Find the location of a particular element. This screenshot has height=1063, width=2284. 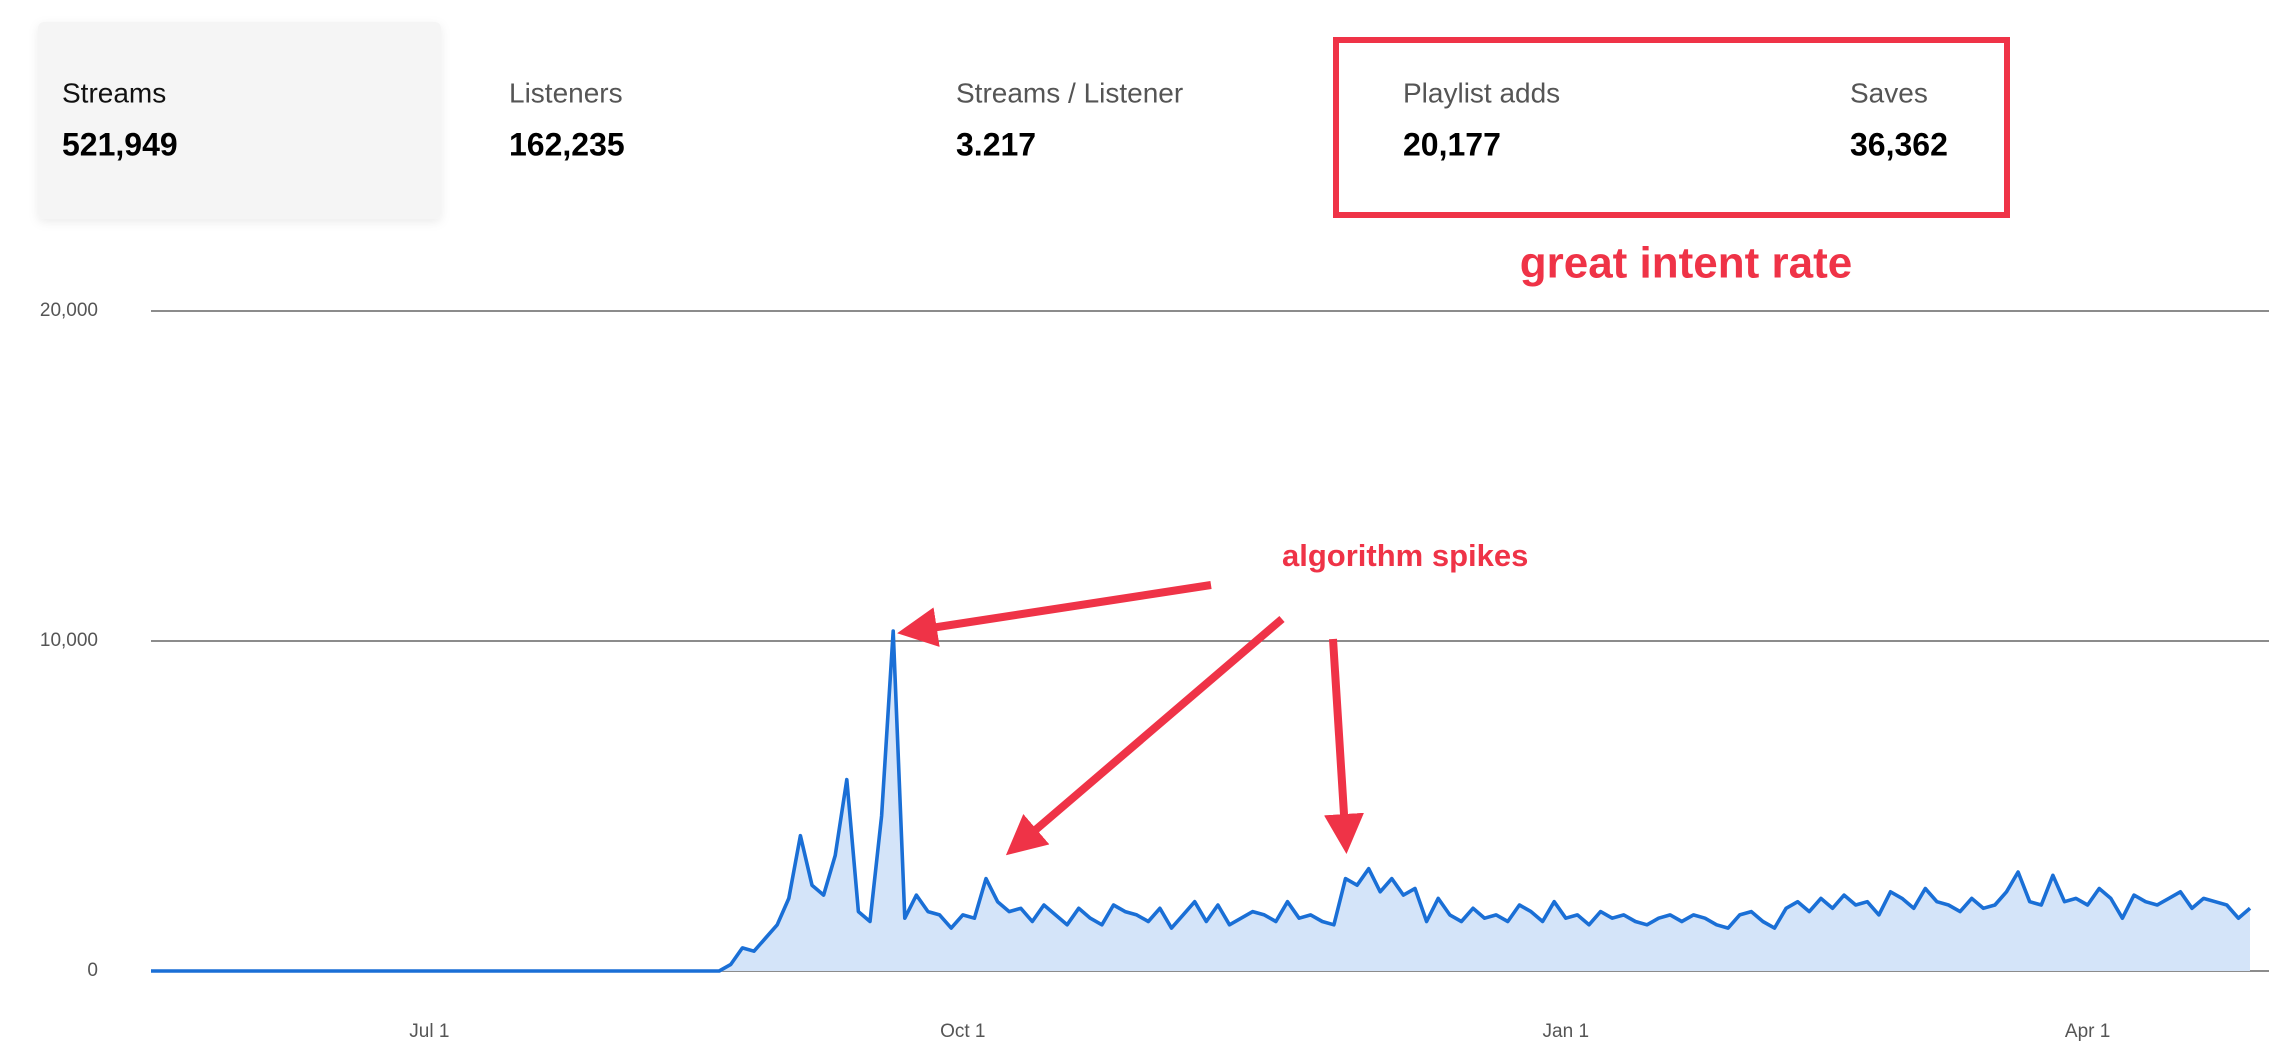

stat-value: 36,362 is located at coordinates (1899, 144).